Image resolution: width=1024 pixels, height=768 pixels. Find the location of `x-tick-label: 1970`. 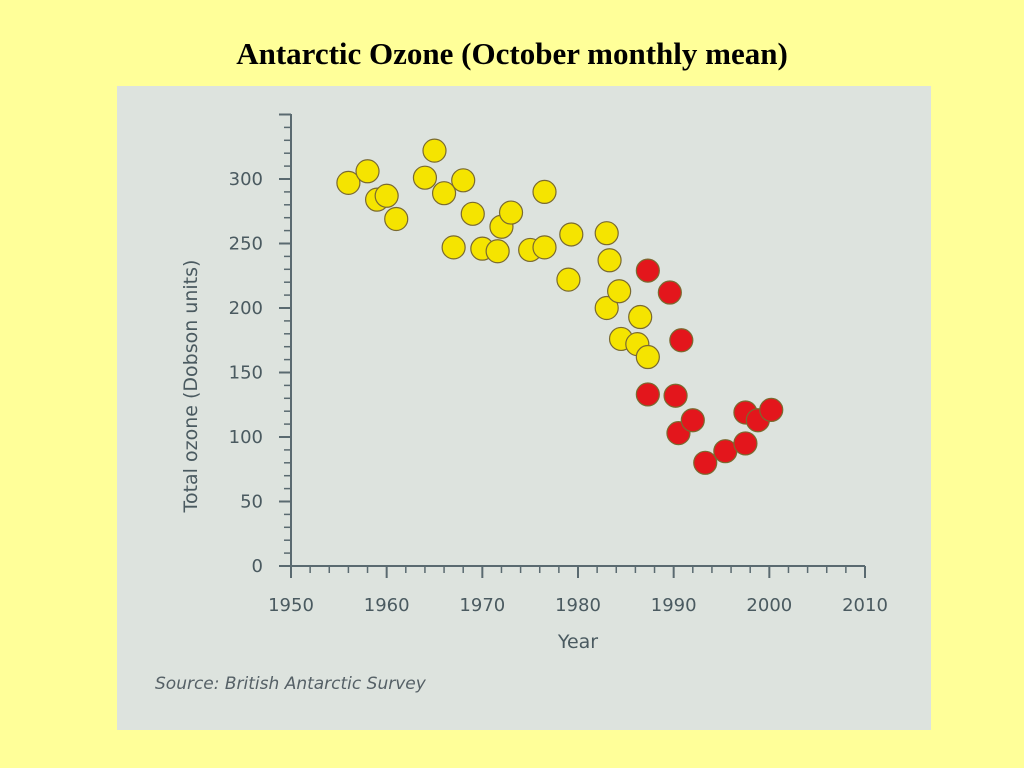

x-tick-label: 1970 is located at coordinates (482, 605).